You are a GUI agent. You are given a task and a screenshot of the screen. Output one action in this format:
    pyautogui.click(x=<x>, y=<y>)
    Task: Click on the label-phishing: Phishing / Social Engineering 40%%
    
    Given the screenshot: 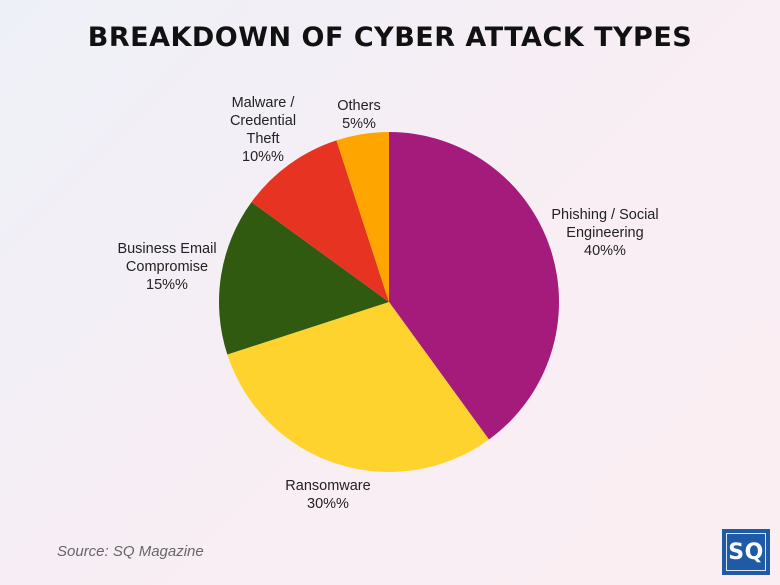 What is the action you would take?
    pyautogui.click(x=605, y=233)
    